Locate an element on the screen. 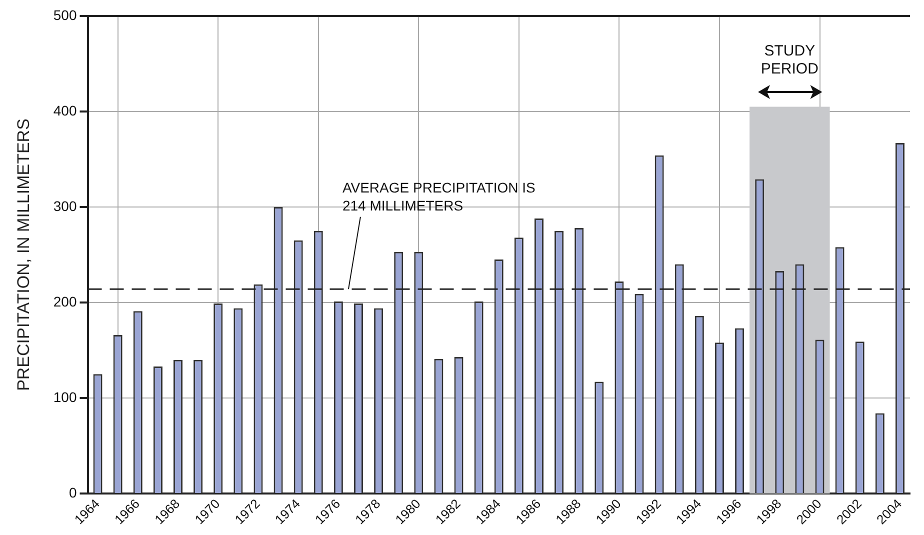 The height and width of the screenshot is (535, 924). band-label: STUDY PERIOD is located at coordinates (789, 60).